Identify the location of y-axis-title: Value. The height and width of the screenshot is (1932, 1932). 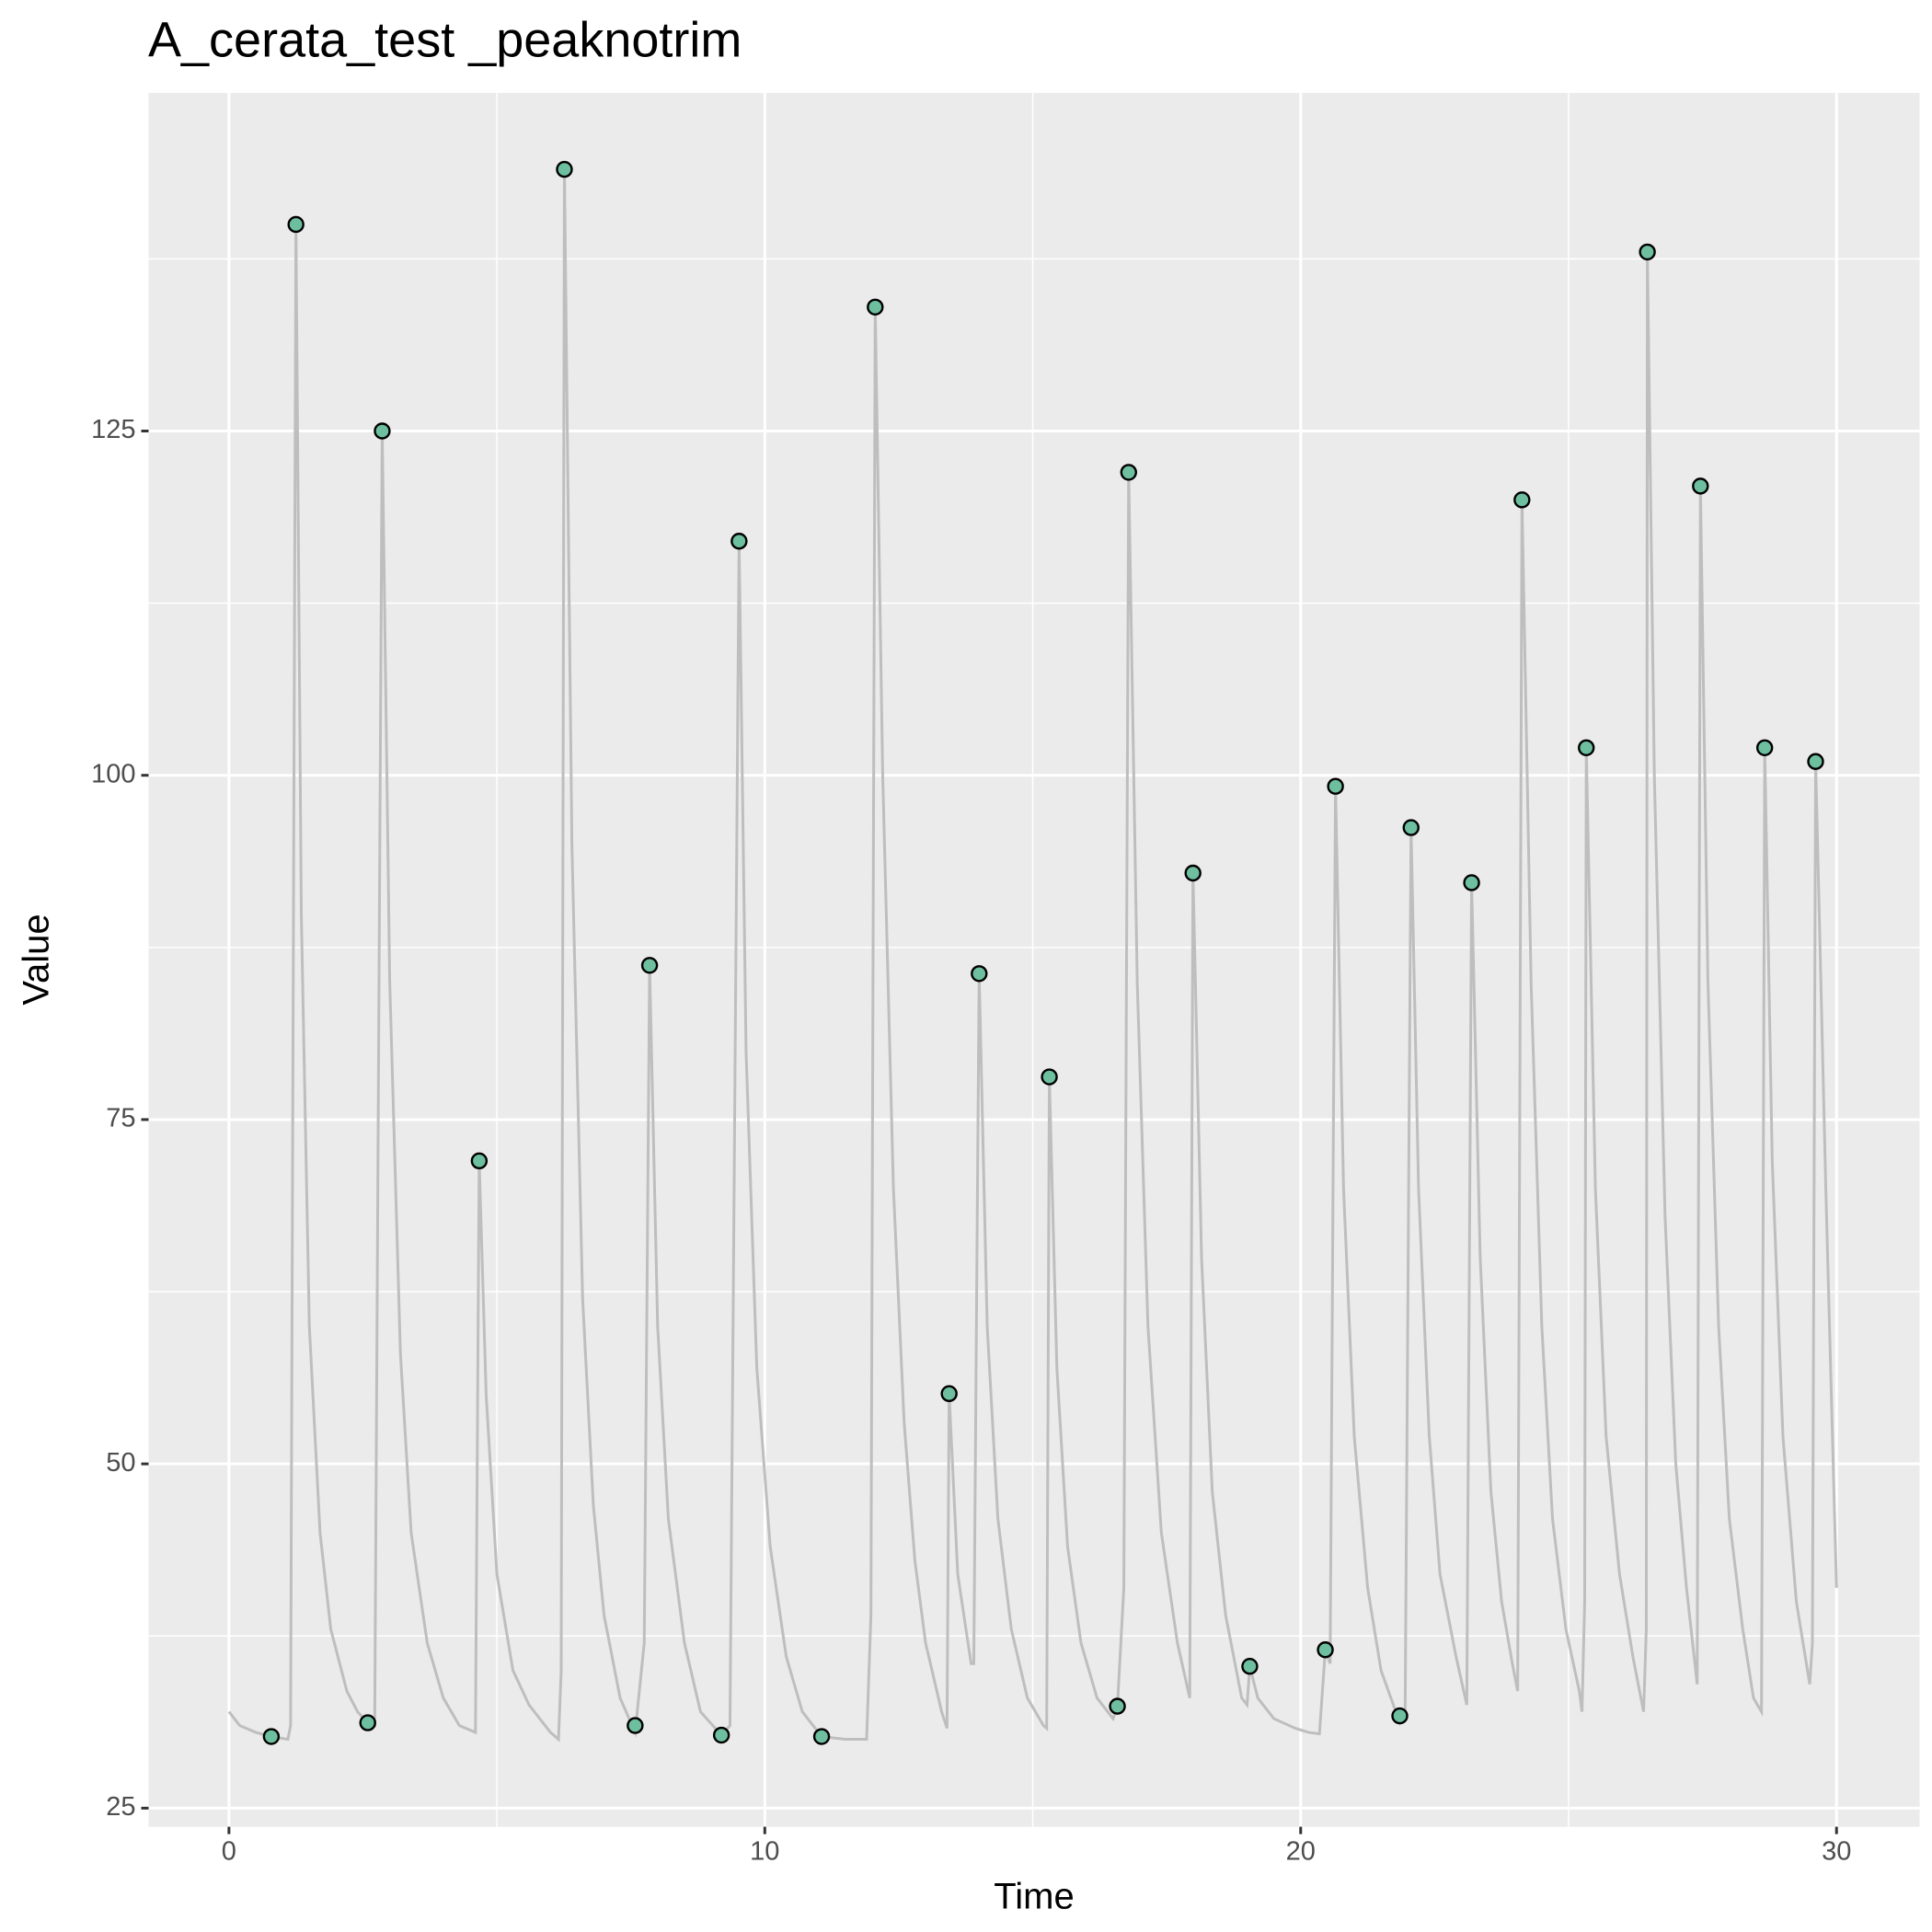
(37, 959).